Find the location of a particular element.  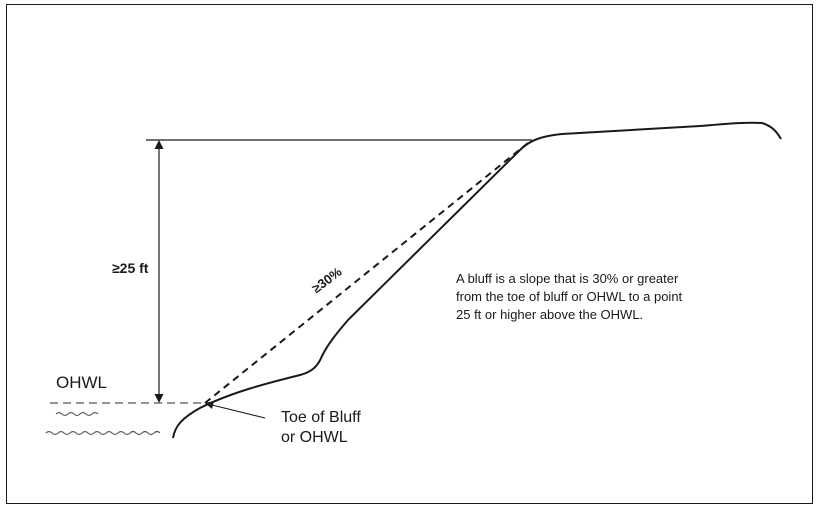

arrow-left-icon is located at coordinates (209, 405).